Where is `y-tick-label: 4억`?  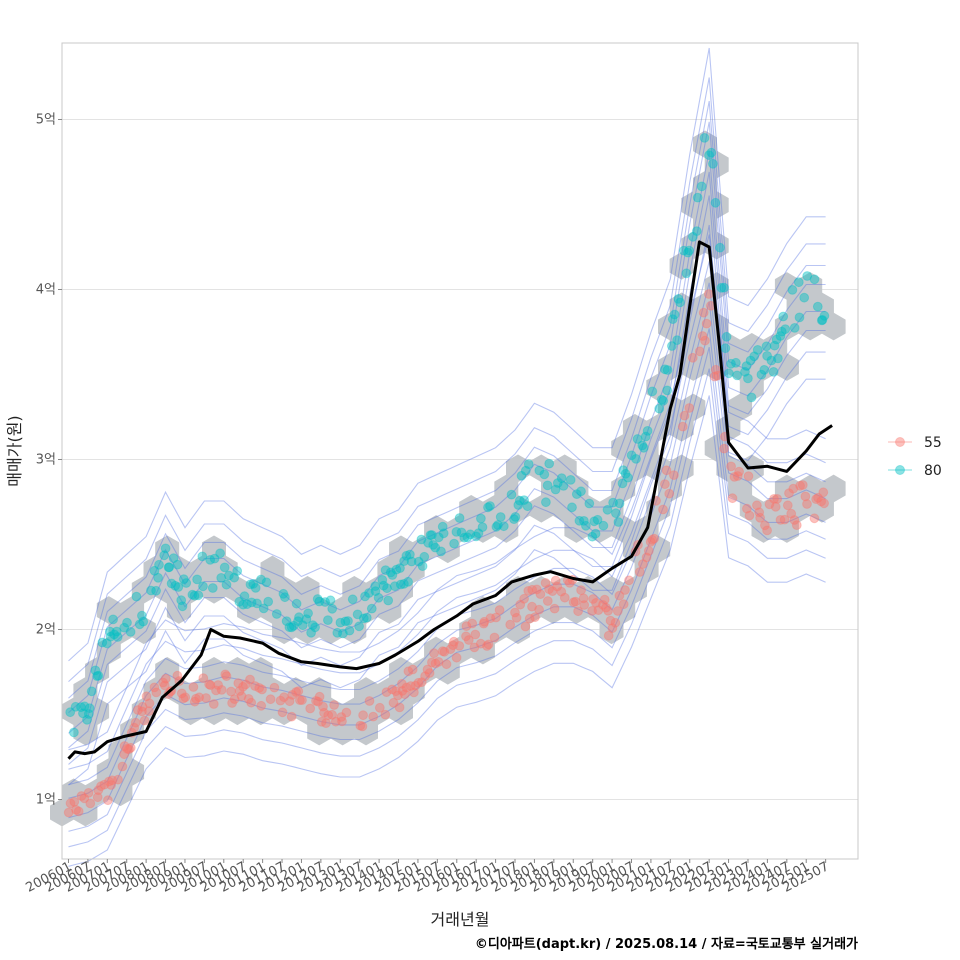 y-tick-label: 4억 is located at coordinates (46, 290).